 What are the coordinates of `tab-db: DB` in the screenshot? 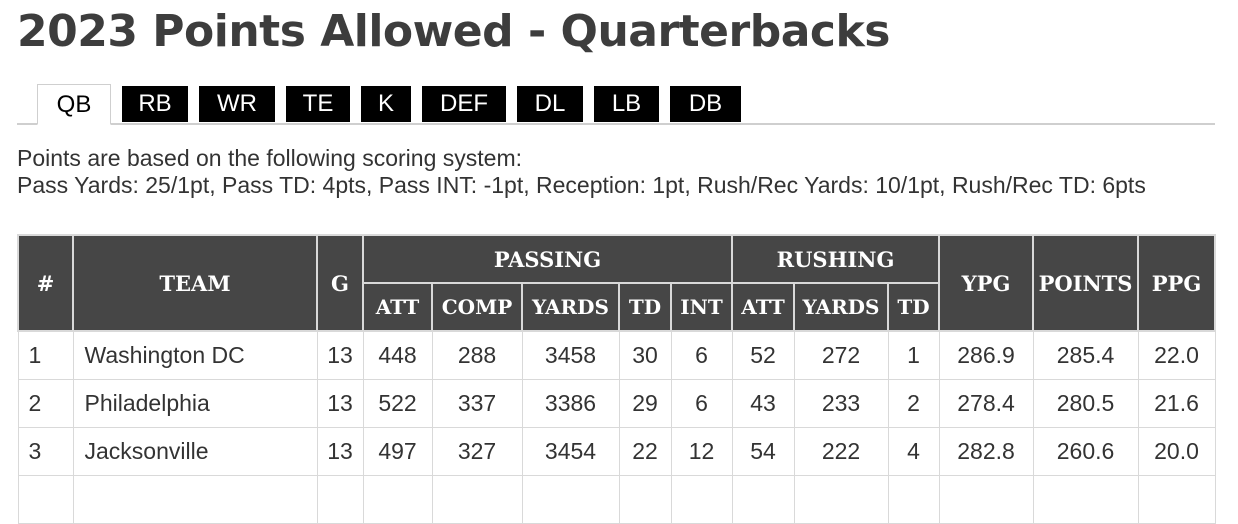 It's located at (705, 104).